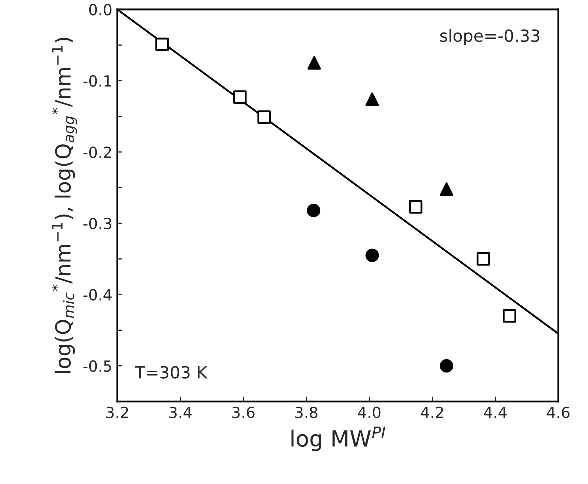 The height and width of the screenshot is (484, 588). What do you see at coordinates (243, 412) in the screenshot?
I see `x-tick-label: 3.6` at bounding box center [243, 412].